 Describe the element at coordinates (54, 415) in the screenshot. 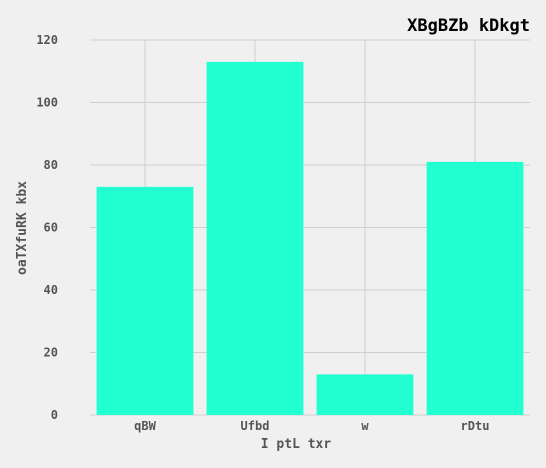

I see `y-tick-label: 0` at that location.